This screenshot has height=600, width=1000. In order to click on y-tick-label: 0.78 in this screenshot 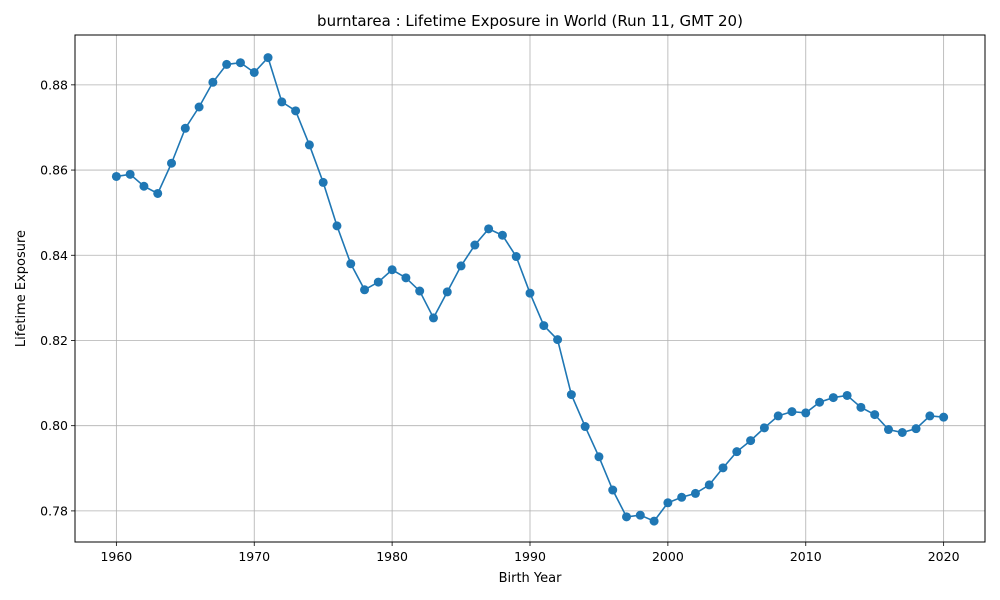, I will do `click(54, 510)`.